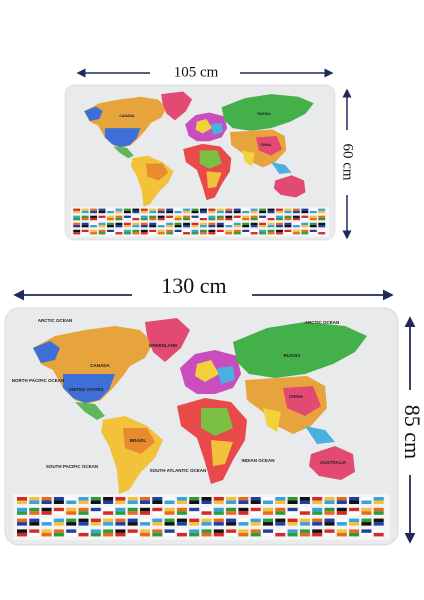 This screenshot has height=600, width=424. Describe the element at coordinates (333, 462) in the screenshot. I see `map-label: AUSTRALIA` at that location.